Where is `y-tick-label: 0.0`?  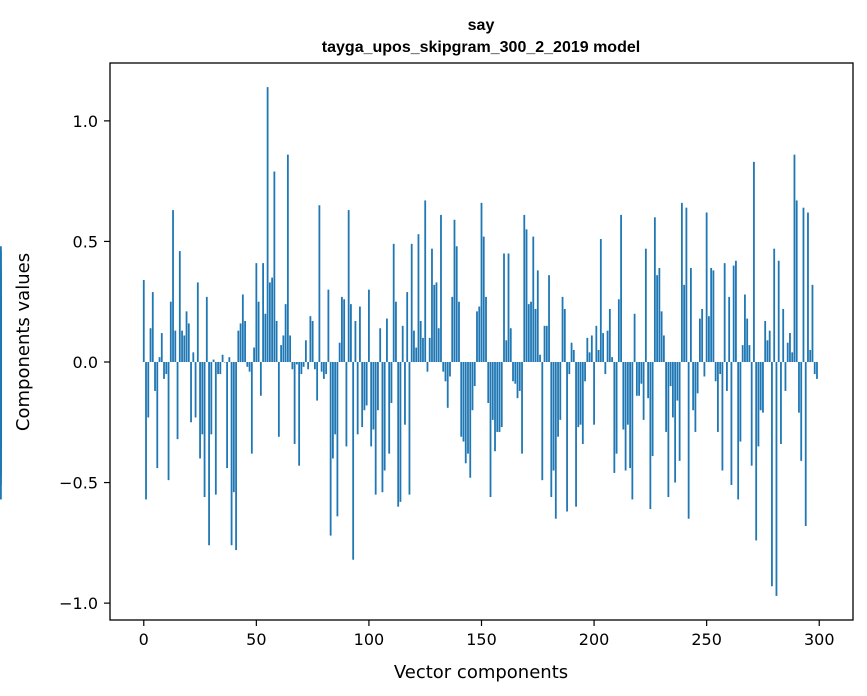 y-tick-label: 0.0 is located at coordinates (85, 362).